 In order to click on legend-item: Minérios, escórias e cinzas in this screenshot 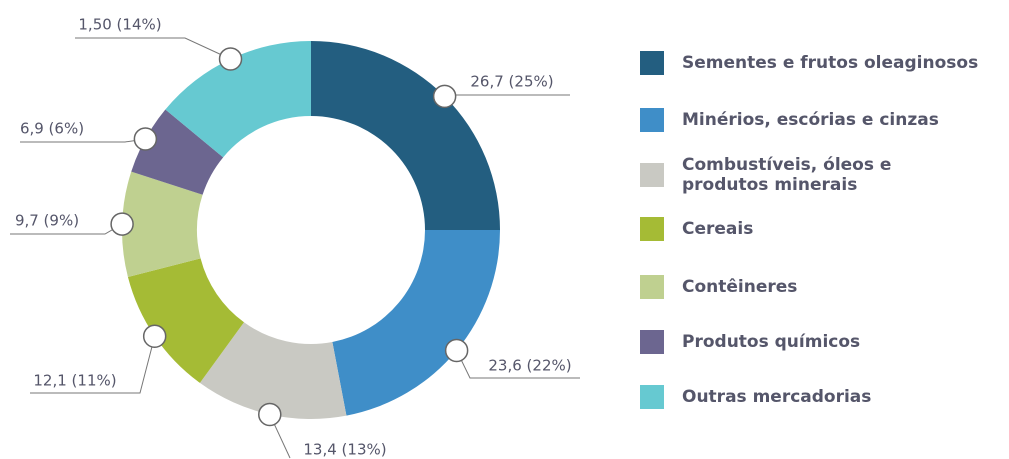, I will do `click(824, 120)`.